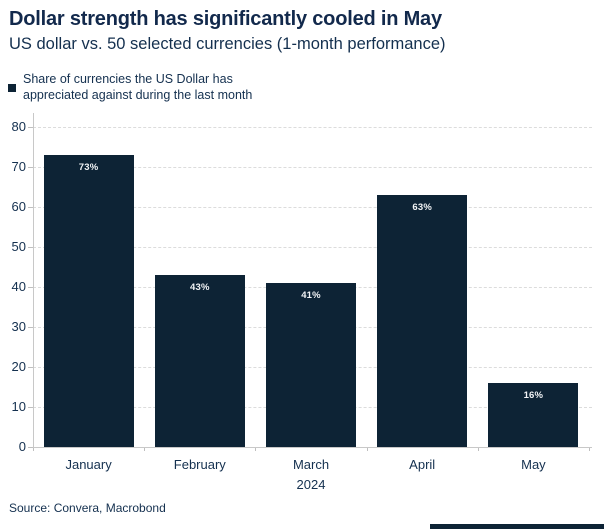 The image size is (604, 529). What do you see at coordinates (88, 167) in the screenshot?
I see `bar-value-label: 73%` at bounding box center [88, 167].